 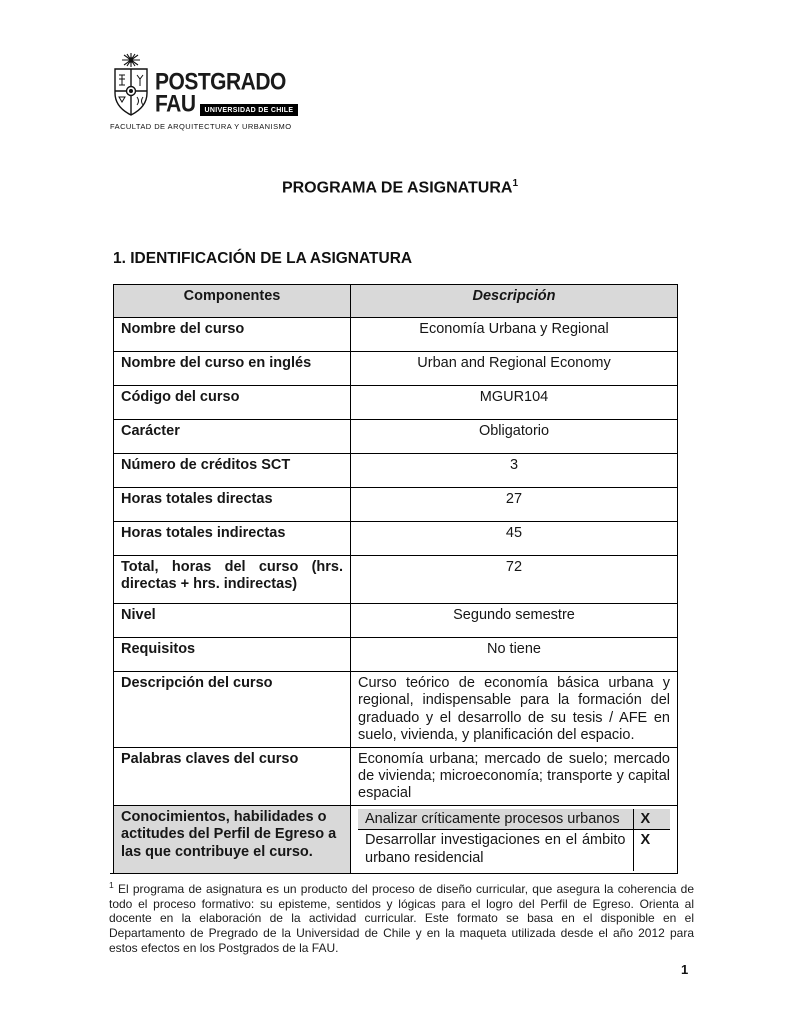 I want to click on row-label: Número de créditos SCT, so click(x=232, y=470).